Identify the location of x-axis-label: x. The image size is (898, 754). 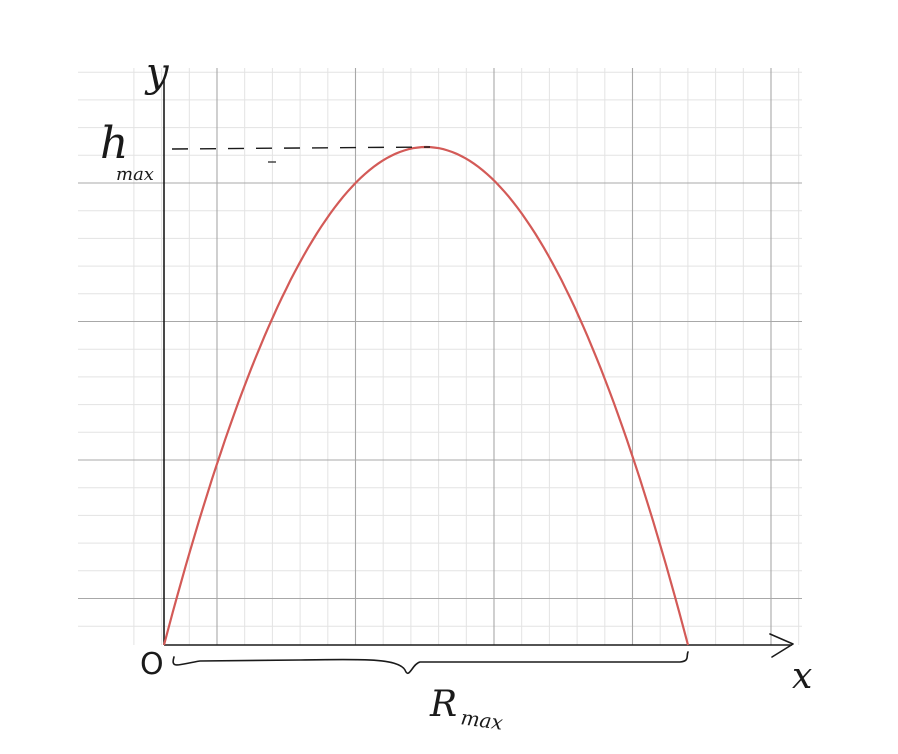
(802, 676).